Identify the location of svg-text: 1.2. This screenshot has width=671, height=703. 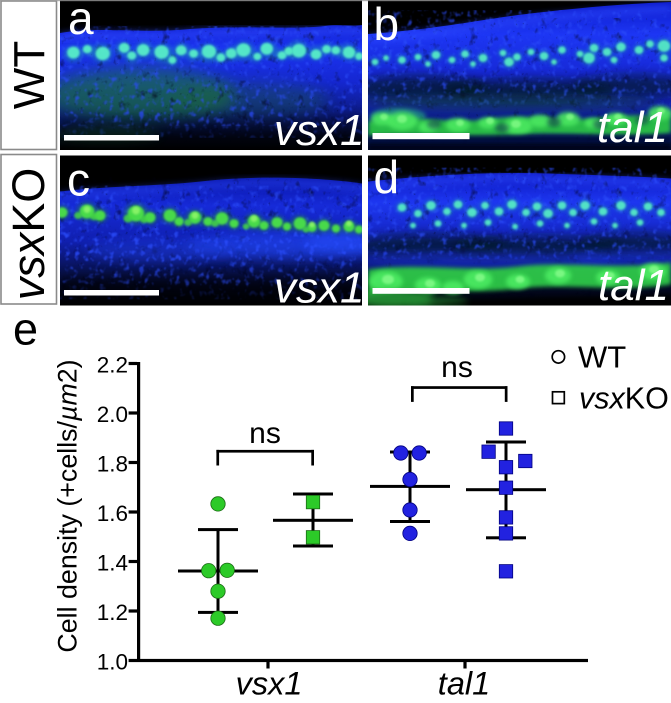
(112, 612).